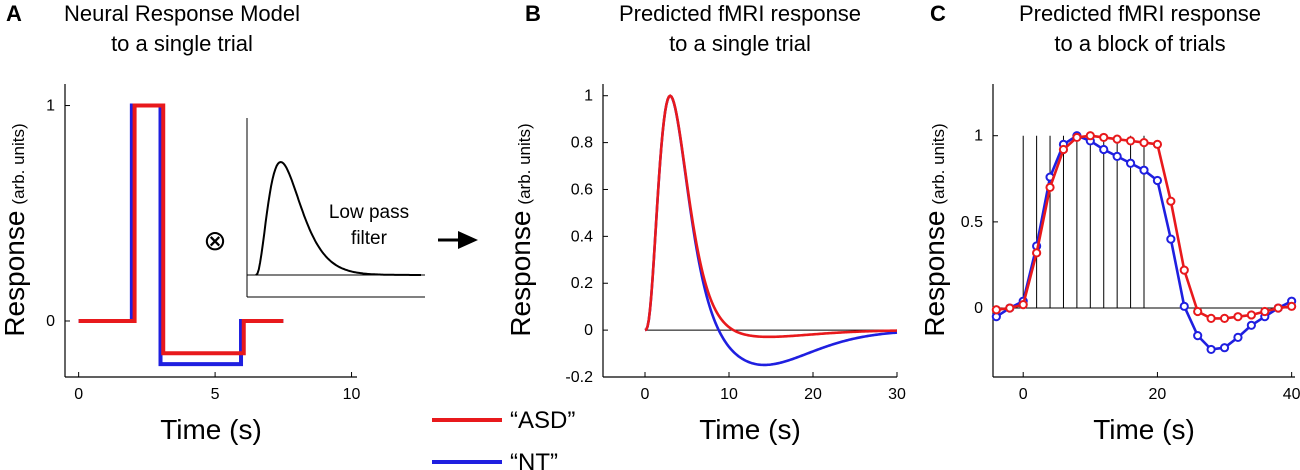  What do you see at coordinates (1139, 43) in the screenshot?
I see `chart-title-line-2: to a block of trials` at bounding box center [1139, 43].